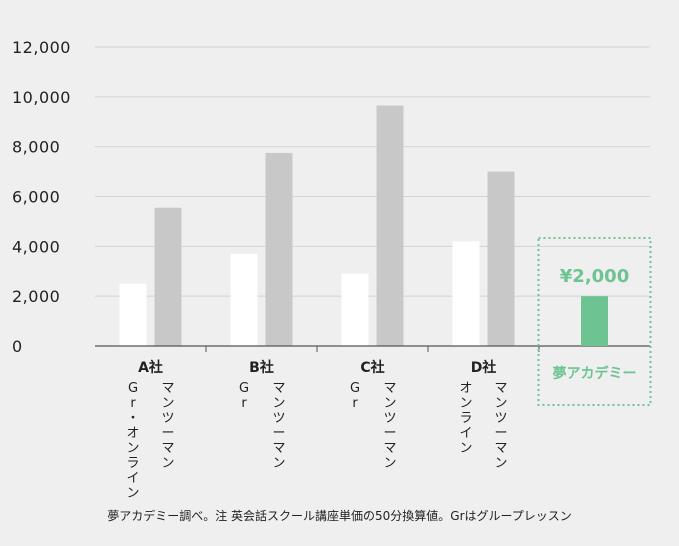 Image resolution: width=679 pixels, height=546 pixels. I want to click on x-axis: A社 B社 C社 D社, so click(372, 360).